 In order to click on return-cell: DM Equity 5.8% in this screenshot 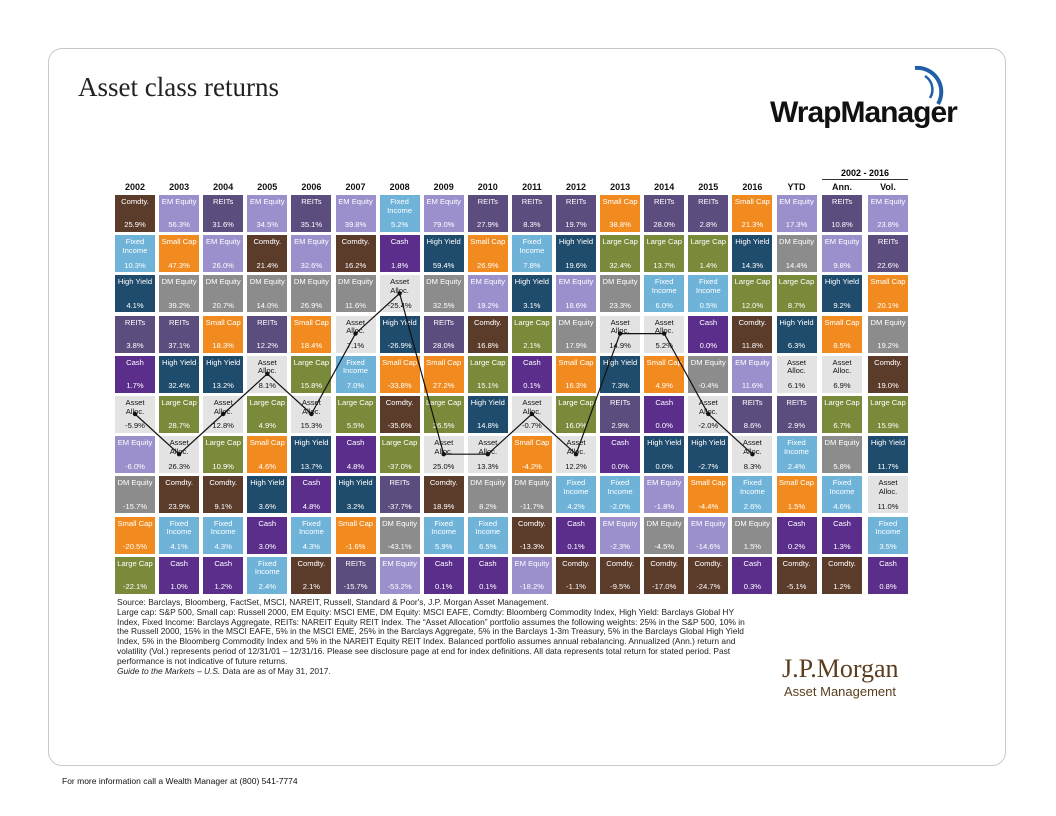, I will do `click(842, 455)`.